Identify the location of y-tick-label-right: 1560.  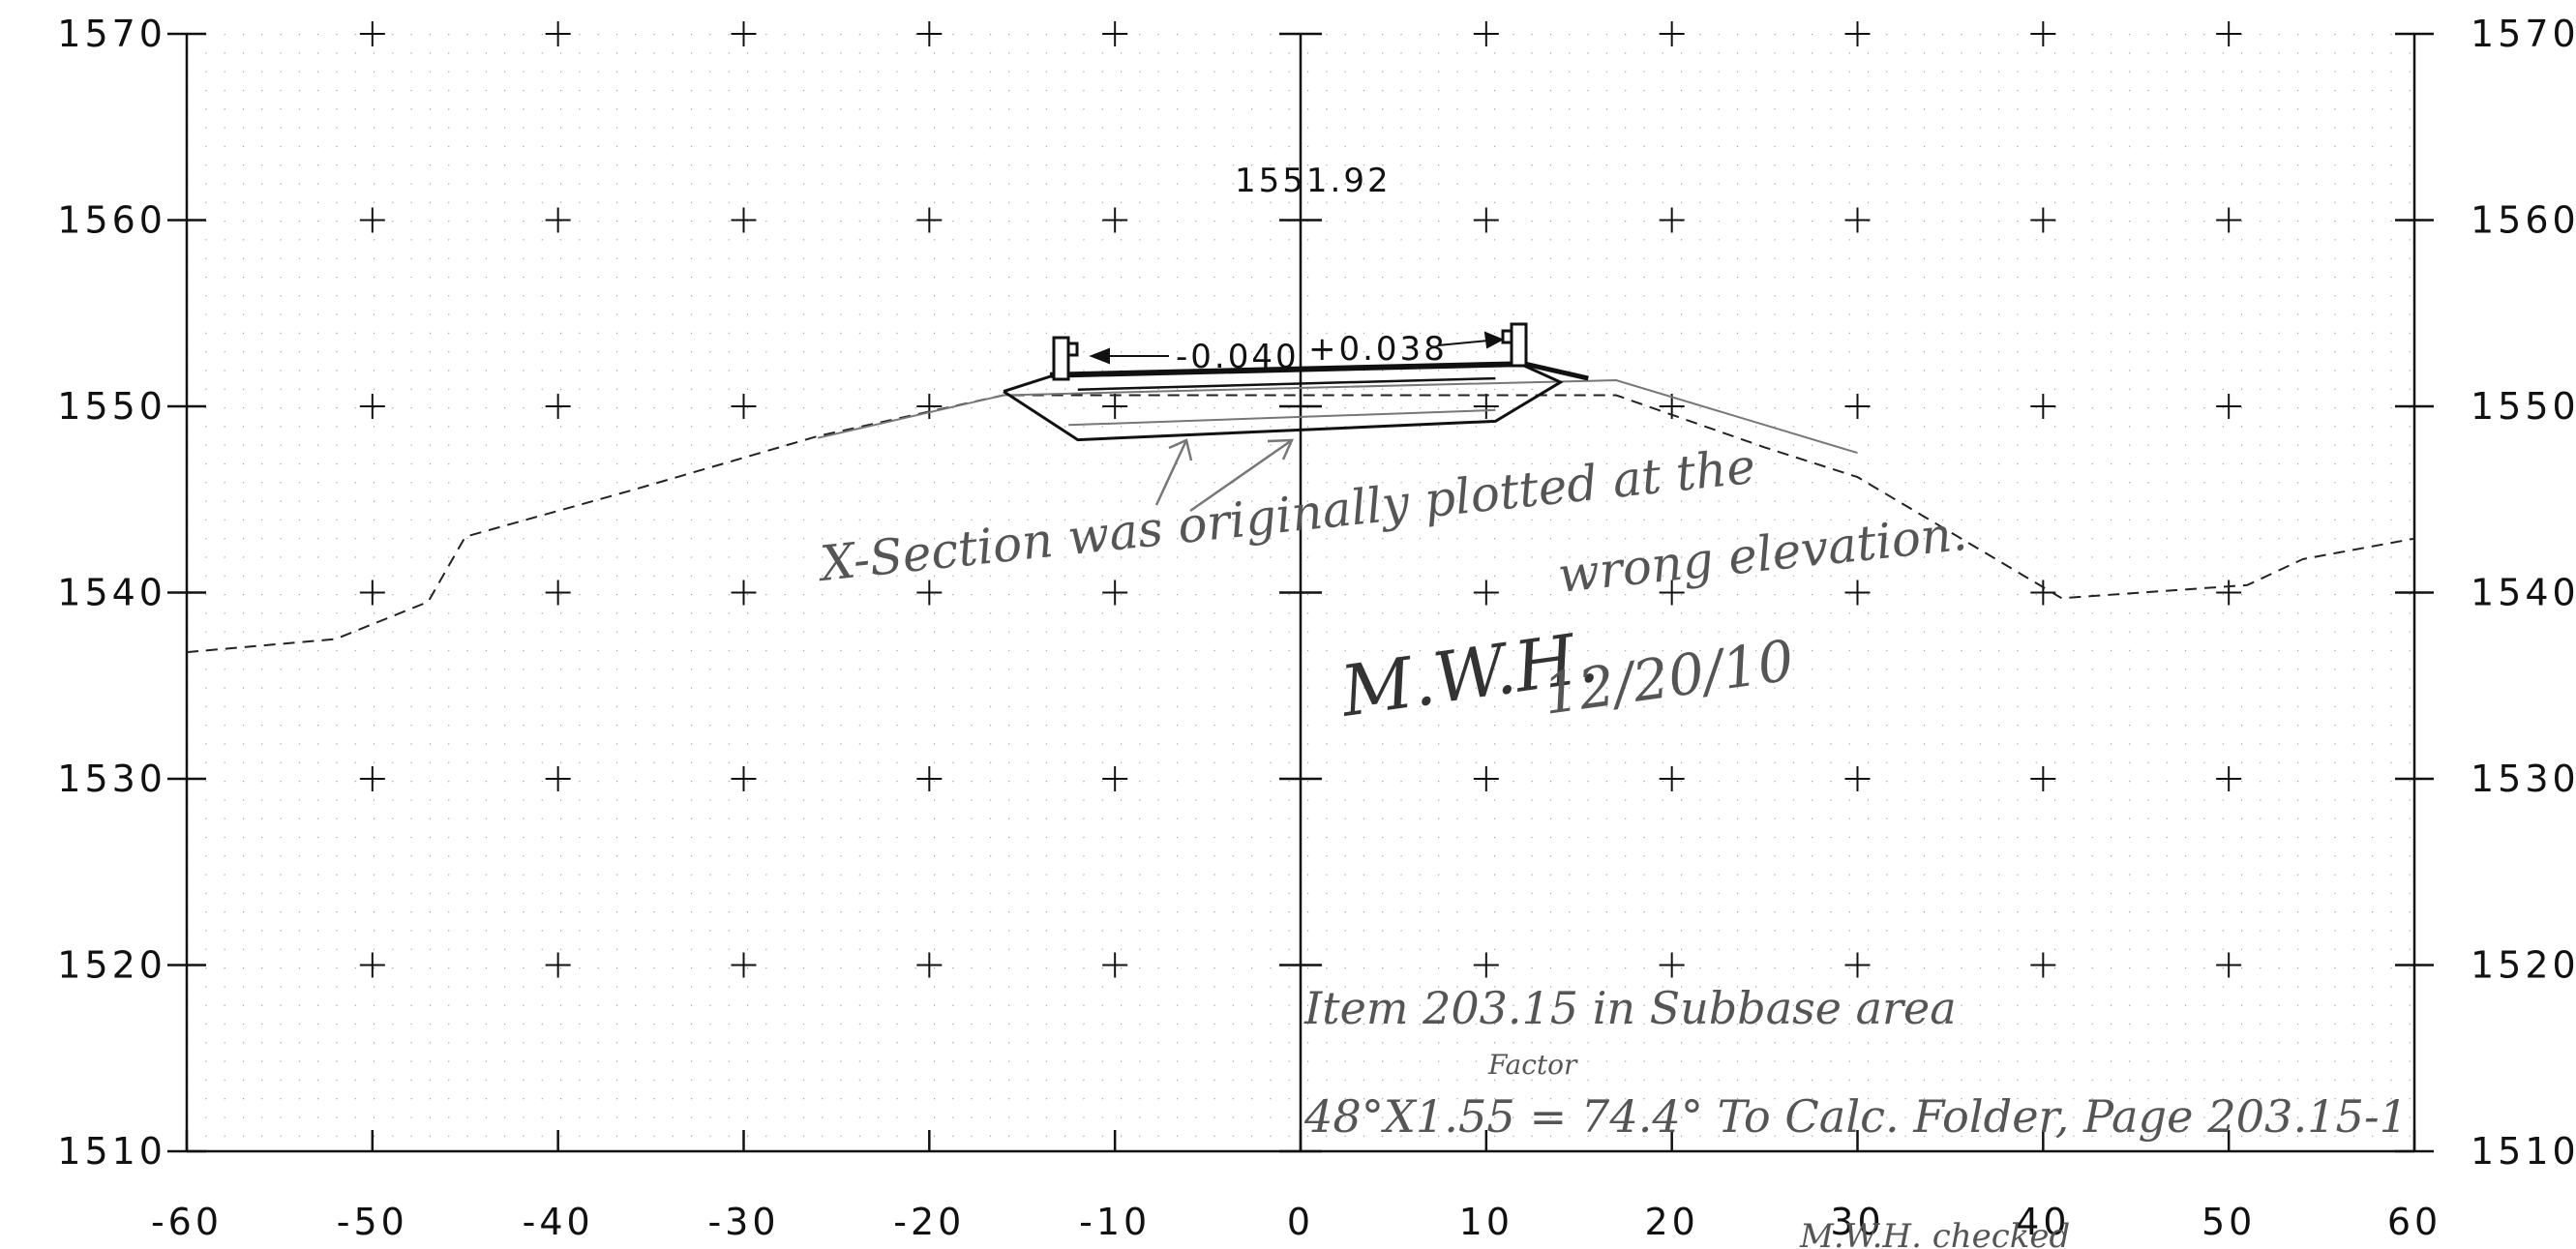
(2523, 220).